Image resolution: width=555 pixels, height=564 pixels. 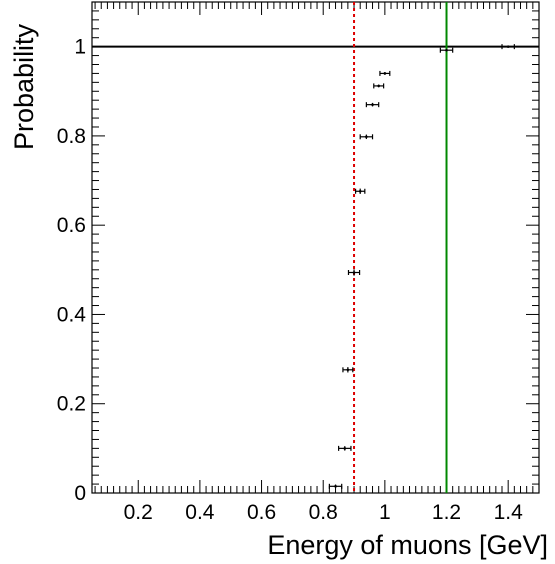 I want to click on y-axis-title: Probability, so click(x=24, y=86).